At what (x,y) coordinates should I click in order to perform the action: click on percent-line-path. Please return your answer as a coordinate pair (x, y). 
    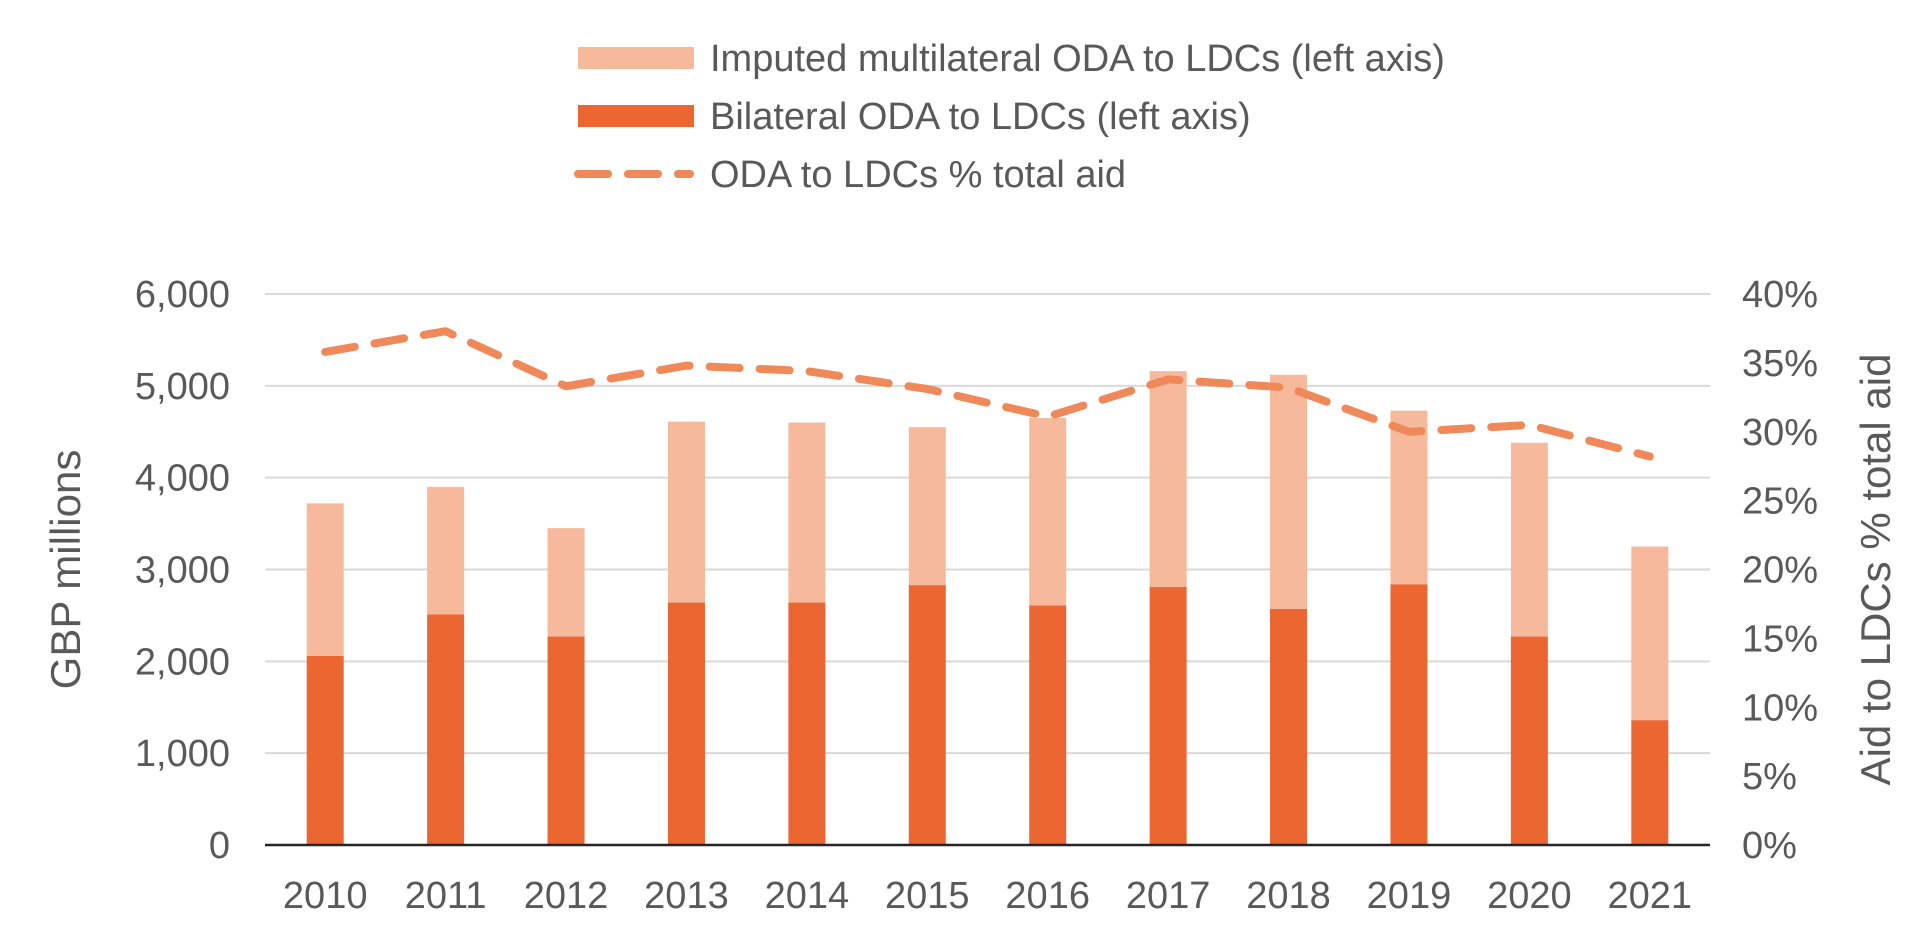
    Looking at the image, I should click on (987, 394).